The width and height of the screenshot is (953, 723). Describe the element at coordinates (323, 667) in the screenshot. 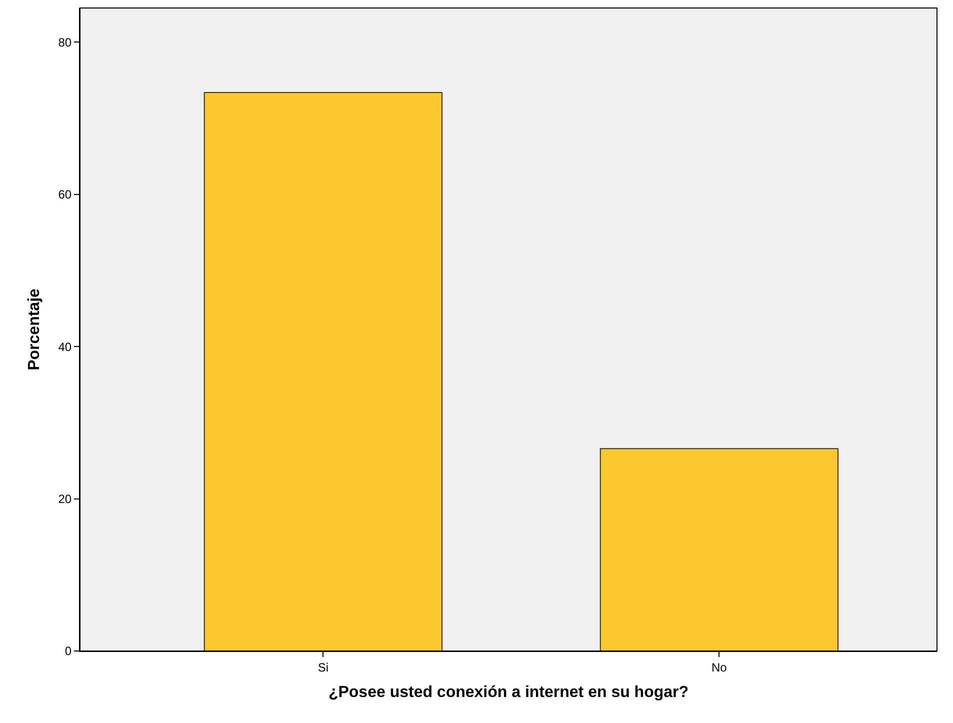

I see `x-tick-label: Si` at that location.